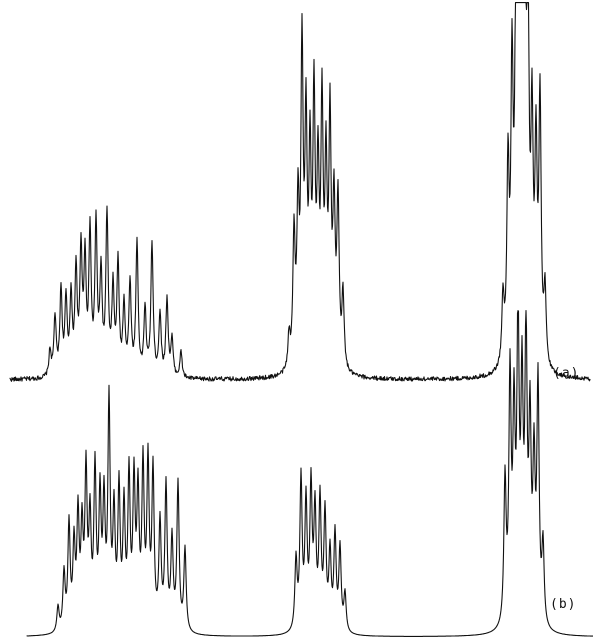 The height and width of the screenshot is (644, 593). What do you see at coordinates (563, 604) in the screenshot?
I see `trace-b-label: (b)` at bounding box center [563, 604].